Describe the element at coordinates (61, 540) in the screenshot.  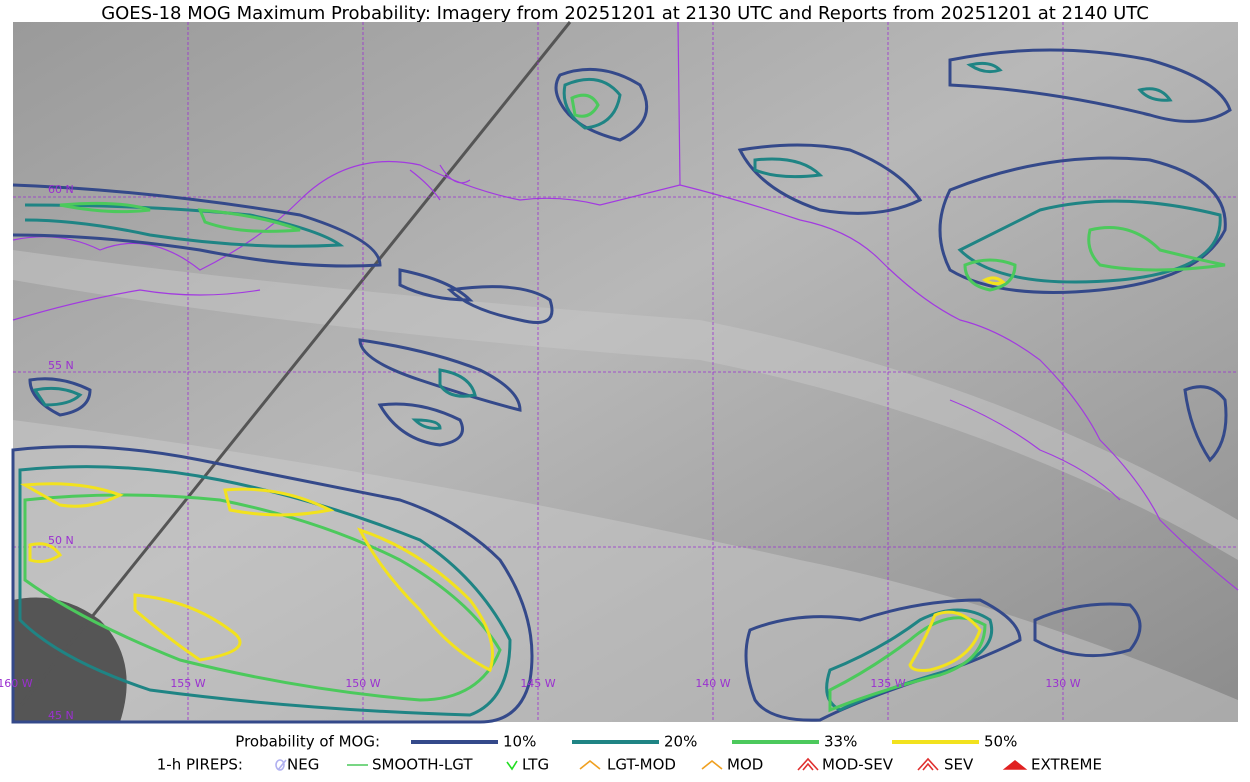
I see `lat-label: 50 N` at that location.